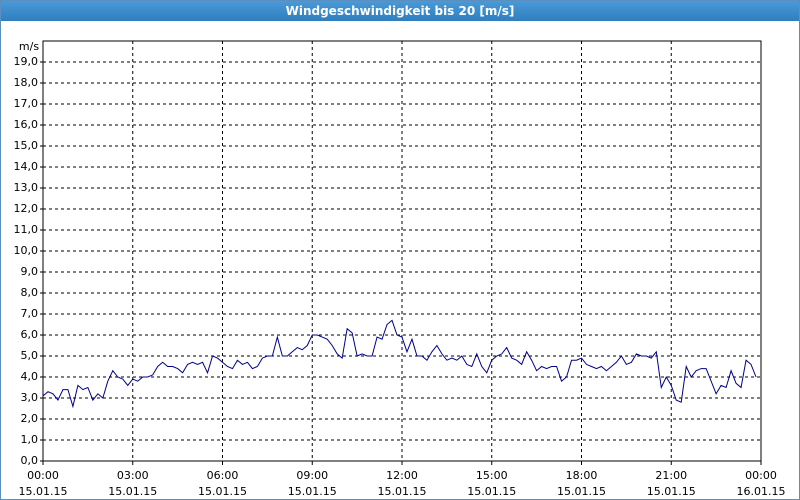 The image size is (800, 500). What do you see at coordinates (312, 475) in the screenshot?
I see `x-tick-label: 09:00` at bounding box center [312, 475].